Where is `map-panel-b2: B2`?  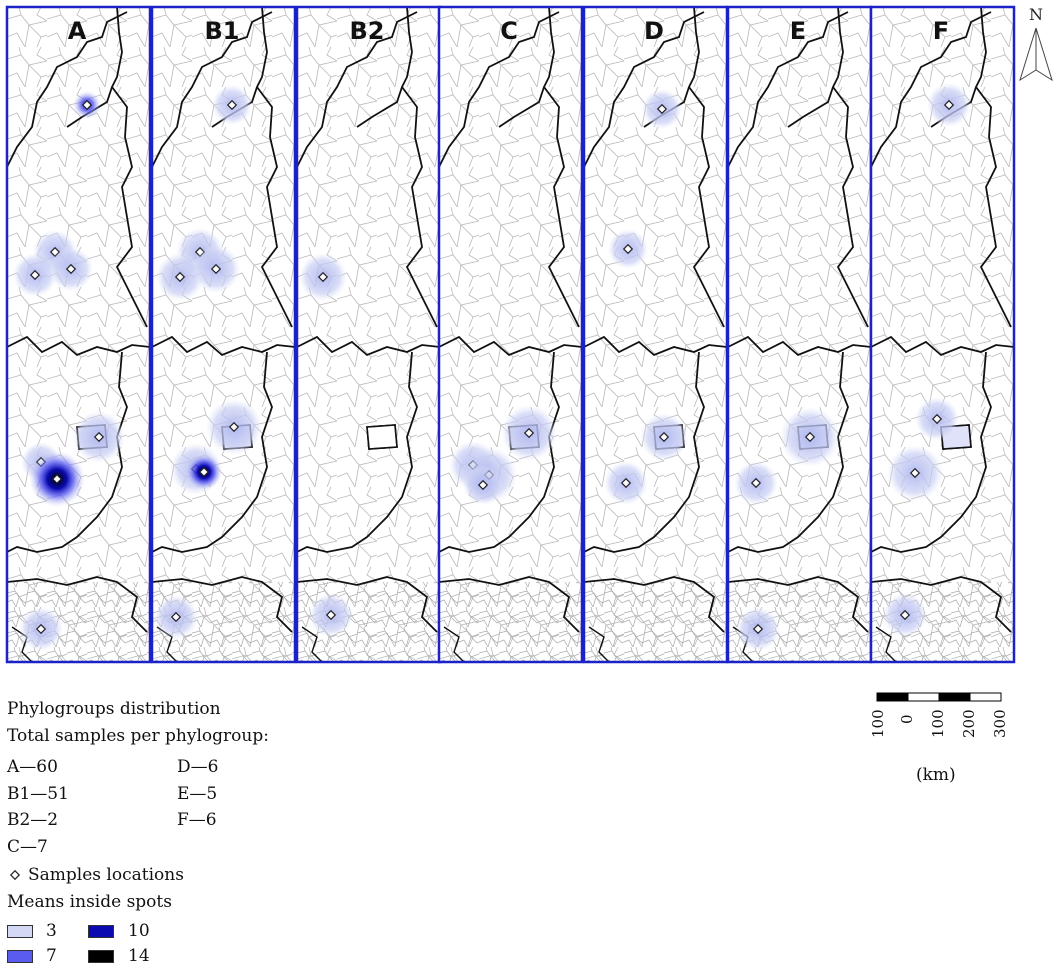 map-panel-b2: B2 is located at coordinates (368, 334).